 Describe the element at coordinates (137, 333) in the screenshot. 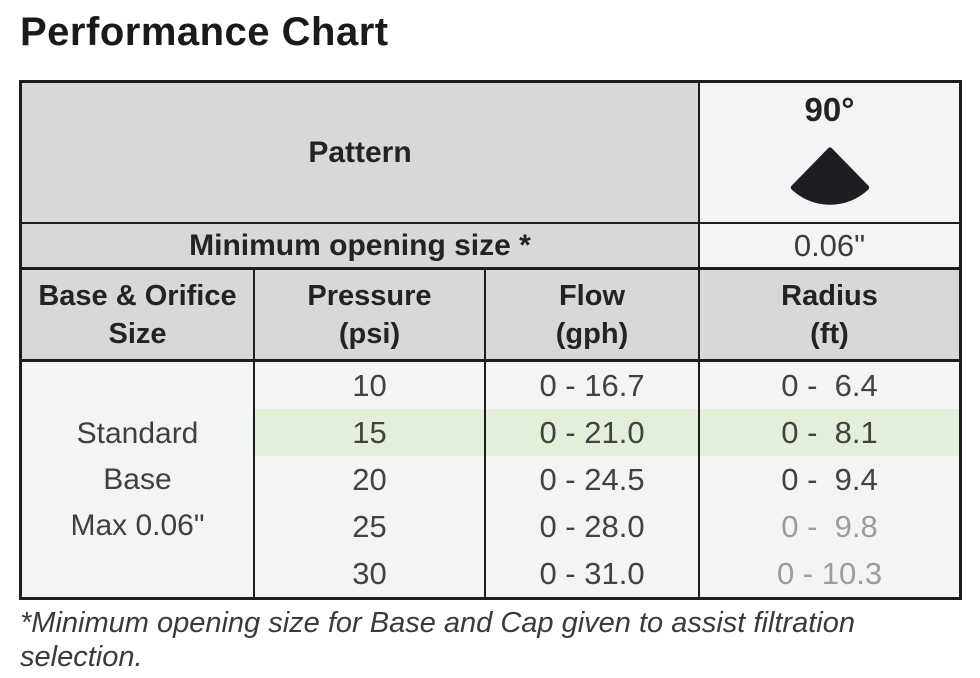

I see `header-line: Size` at that location.